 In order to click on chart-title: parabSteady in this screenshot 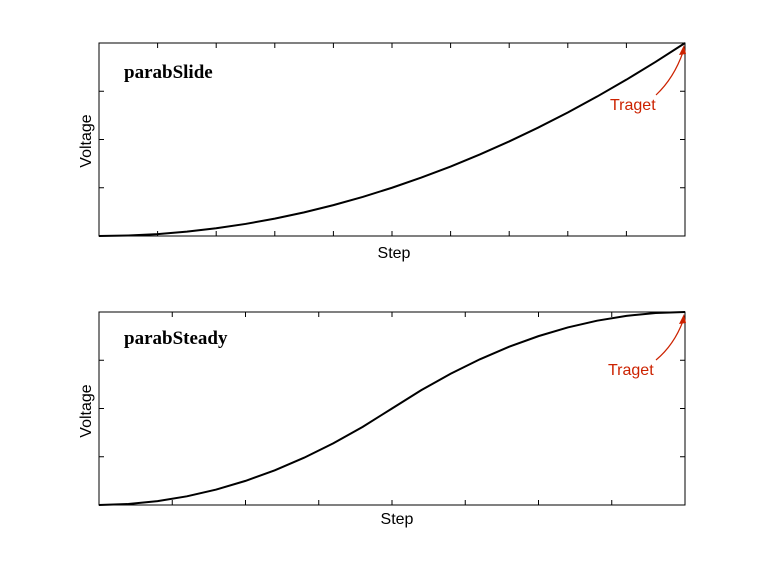, I will do `click(176, 338)`.